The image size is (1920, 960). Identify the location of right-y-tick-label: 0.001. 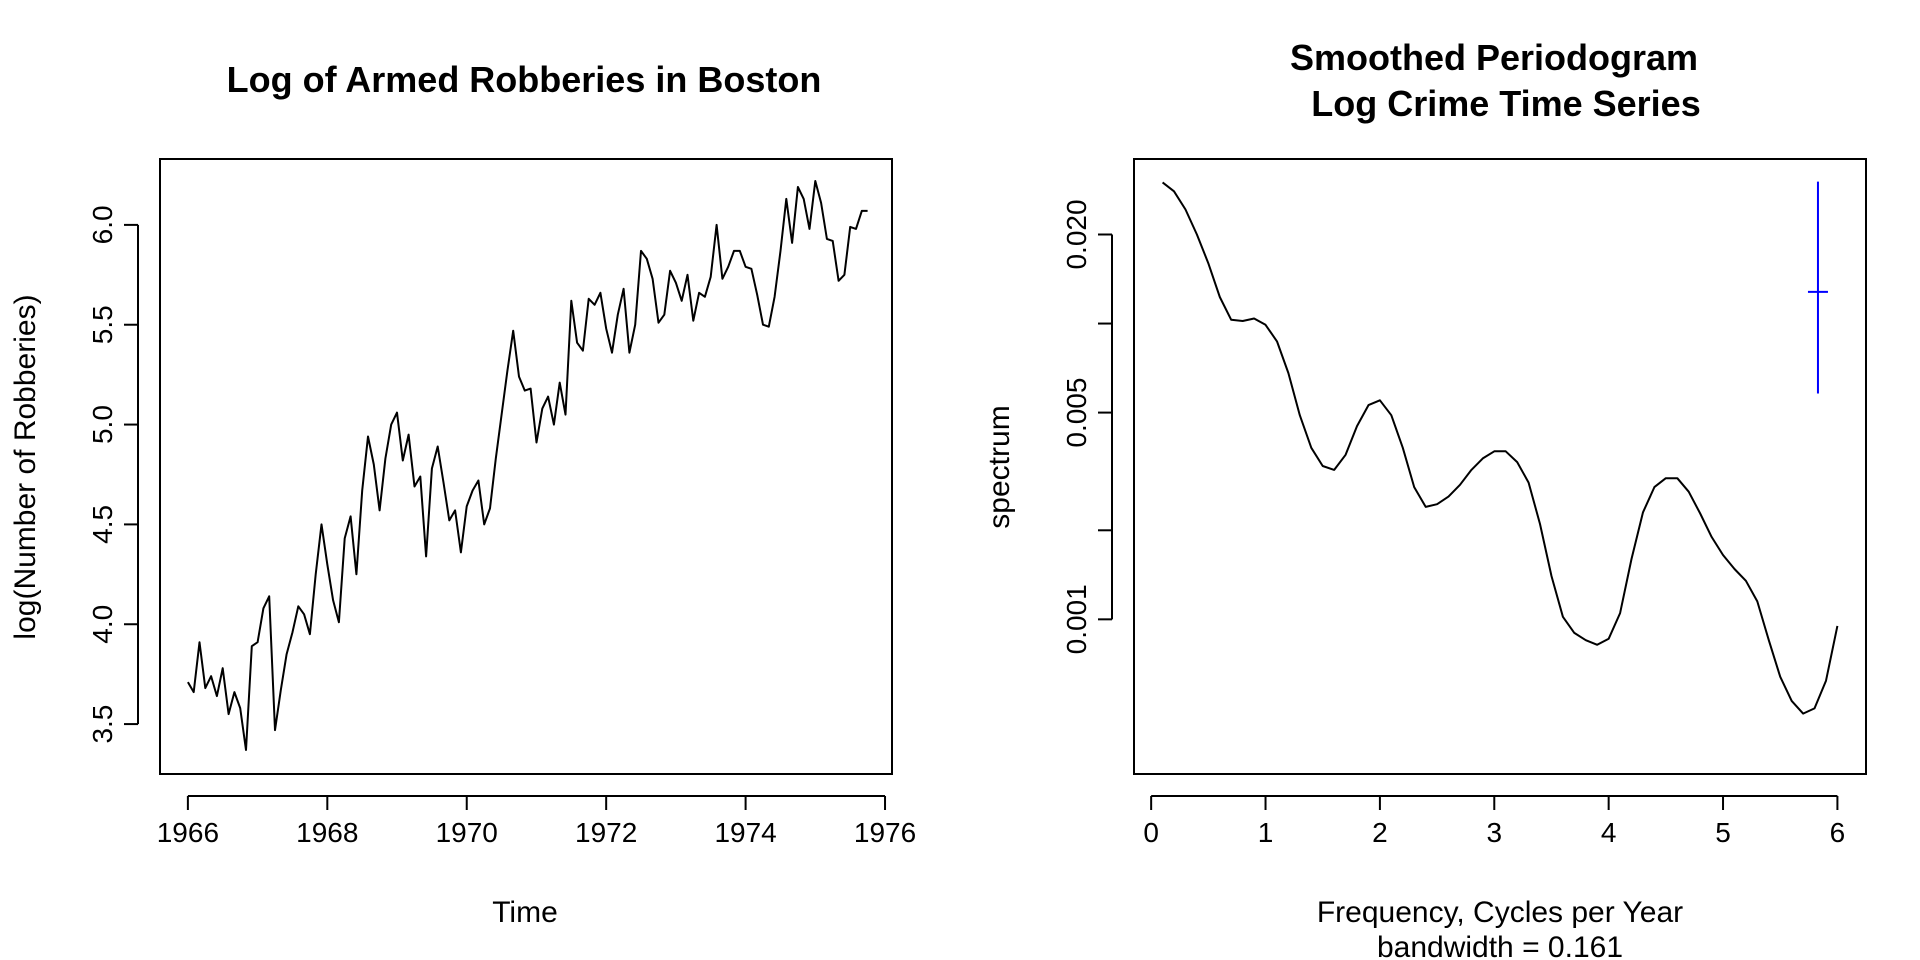
(1076, 619).